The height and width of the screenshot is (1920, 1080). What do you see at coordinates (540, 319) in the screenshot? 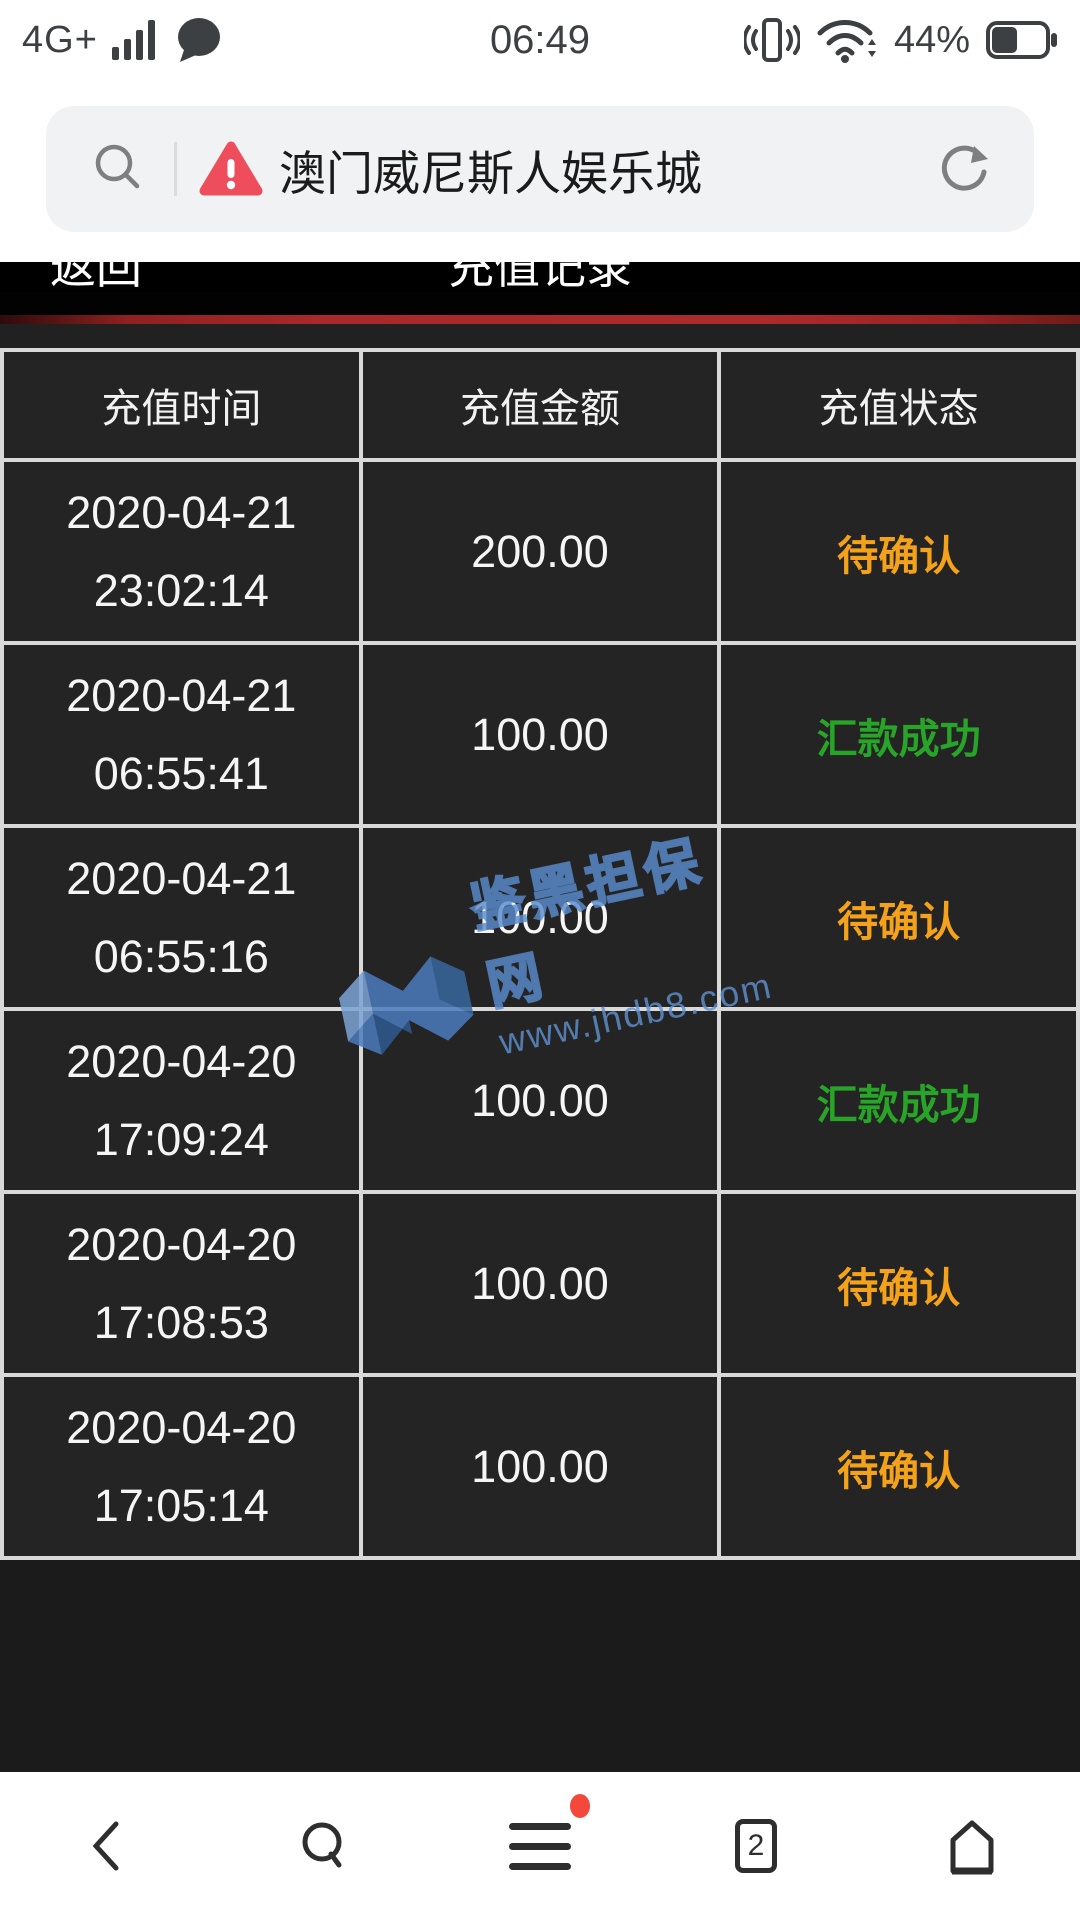
I see `red-accent-band` at bounding box center [540, 319].